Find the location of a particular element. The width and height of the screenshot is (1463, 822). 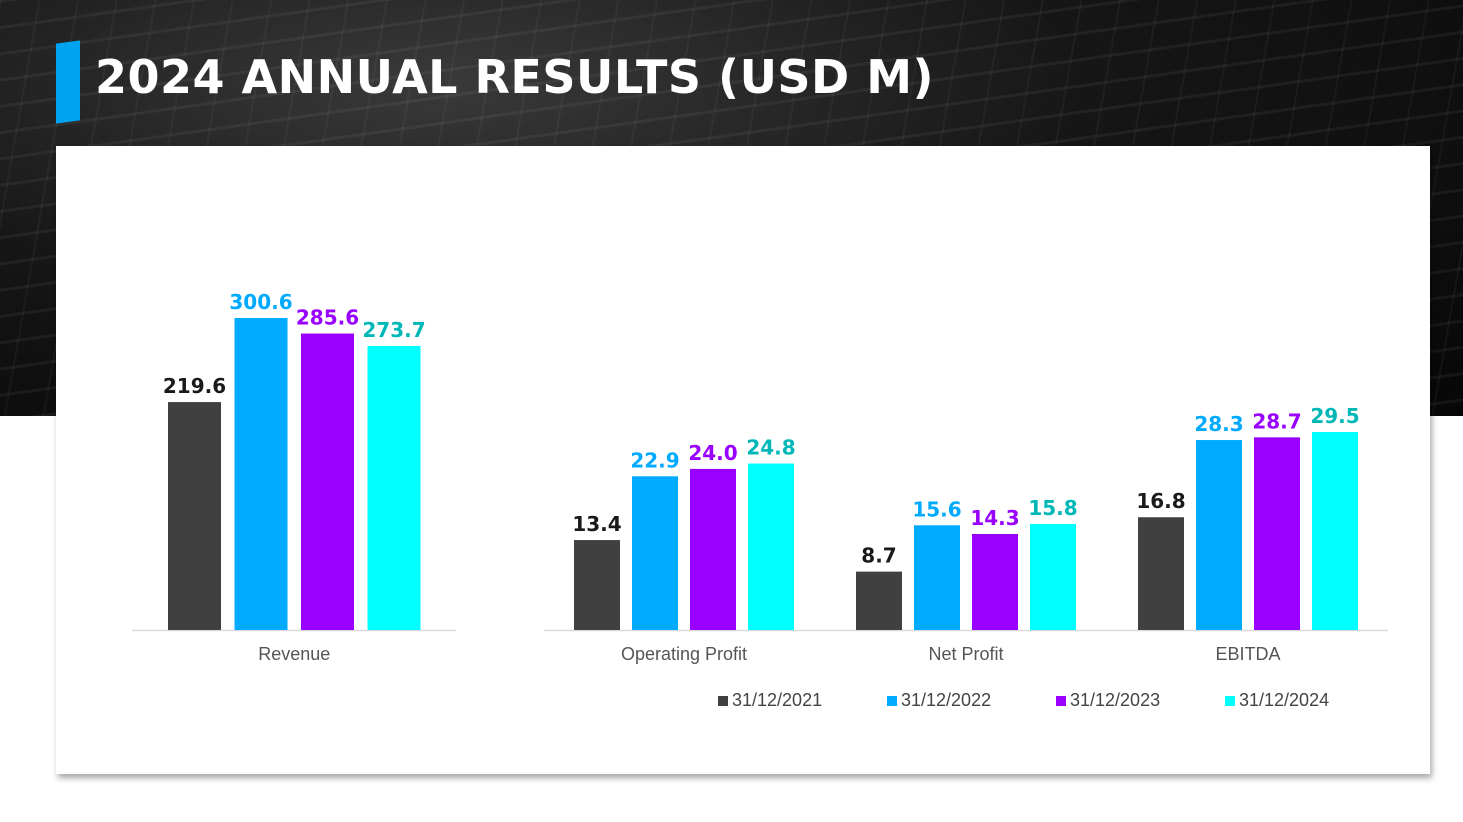

bar-net-profit-31-12-2022 is located at coordinates (937, 577).